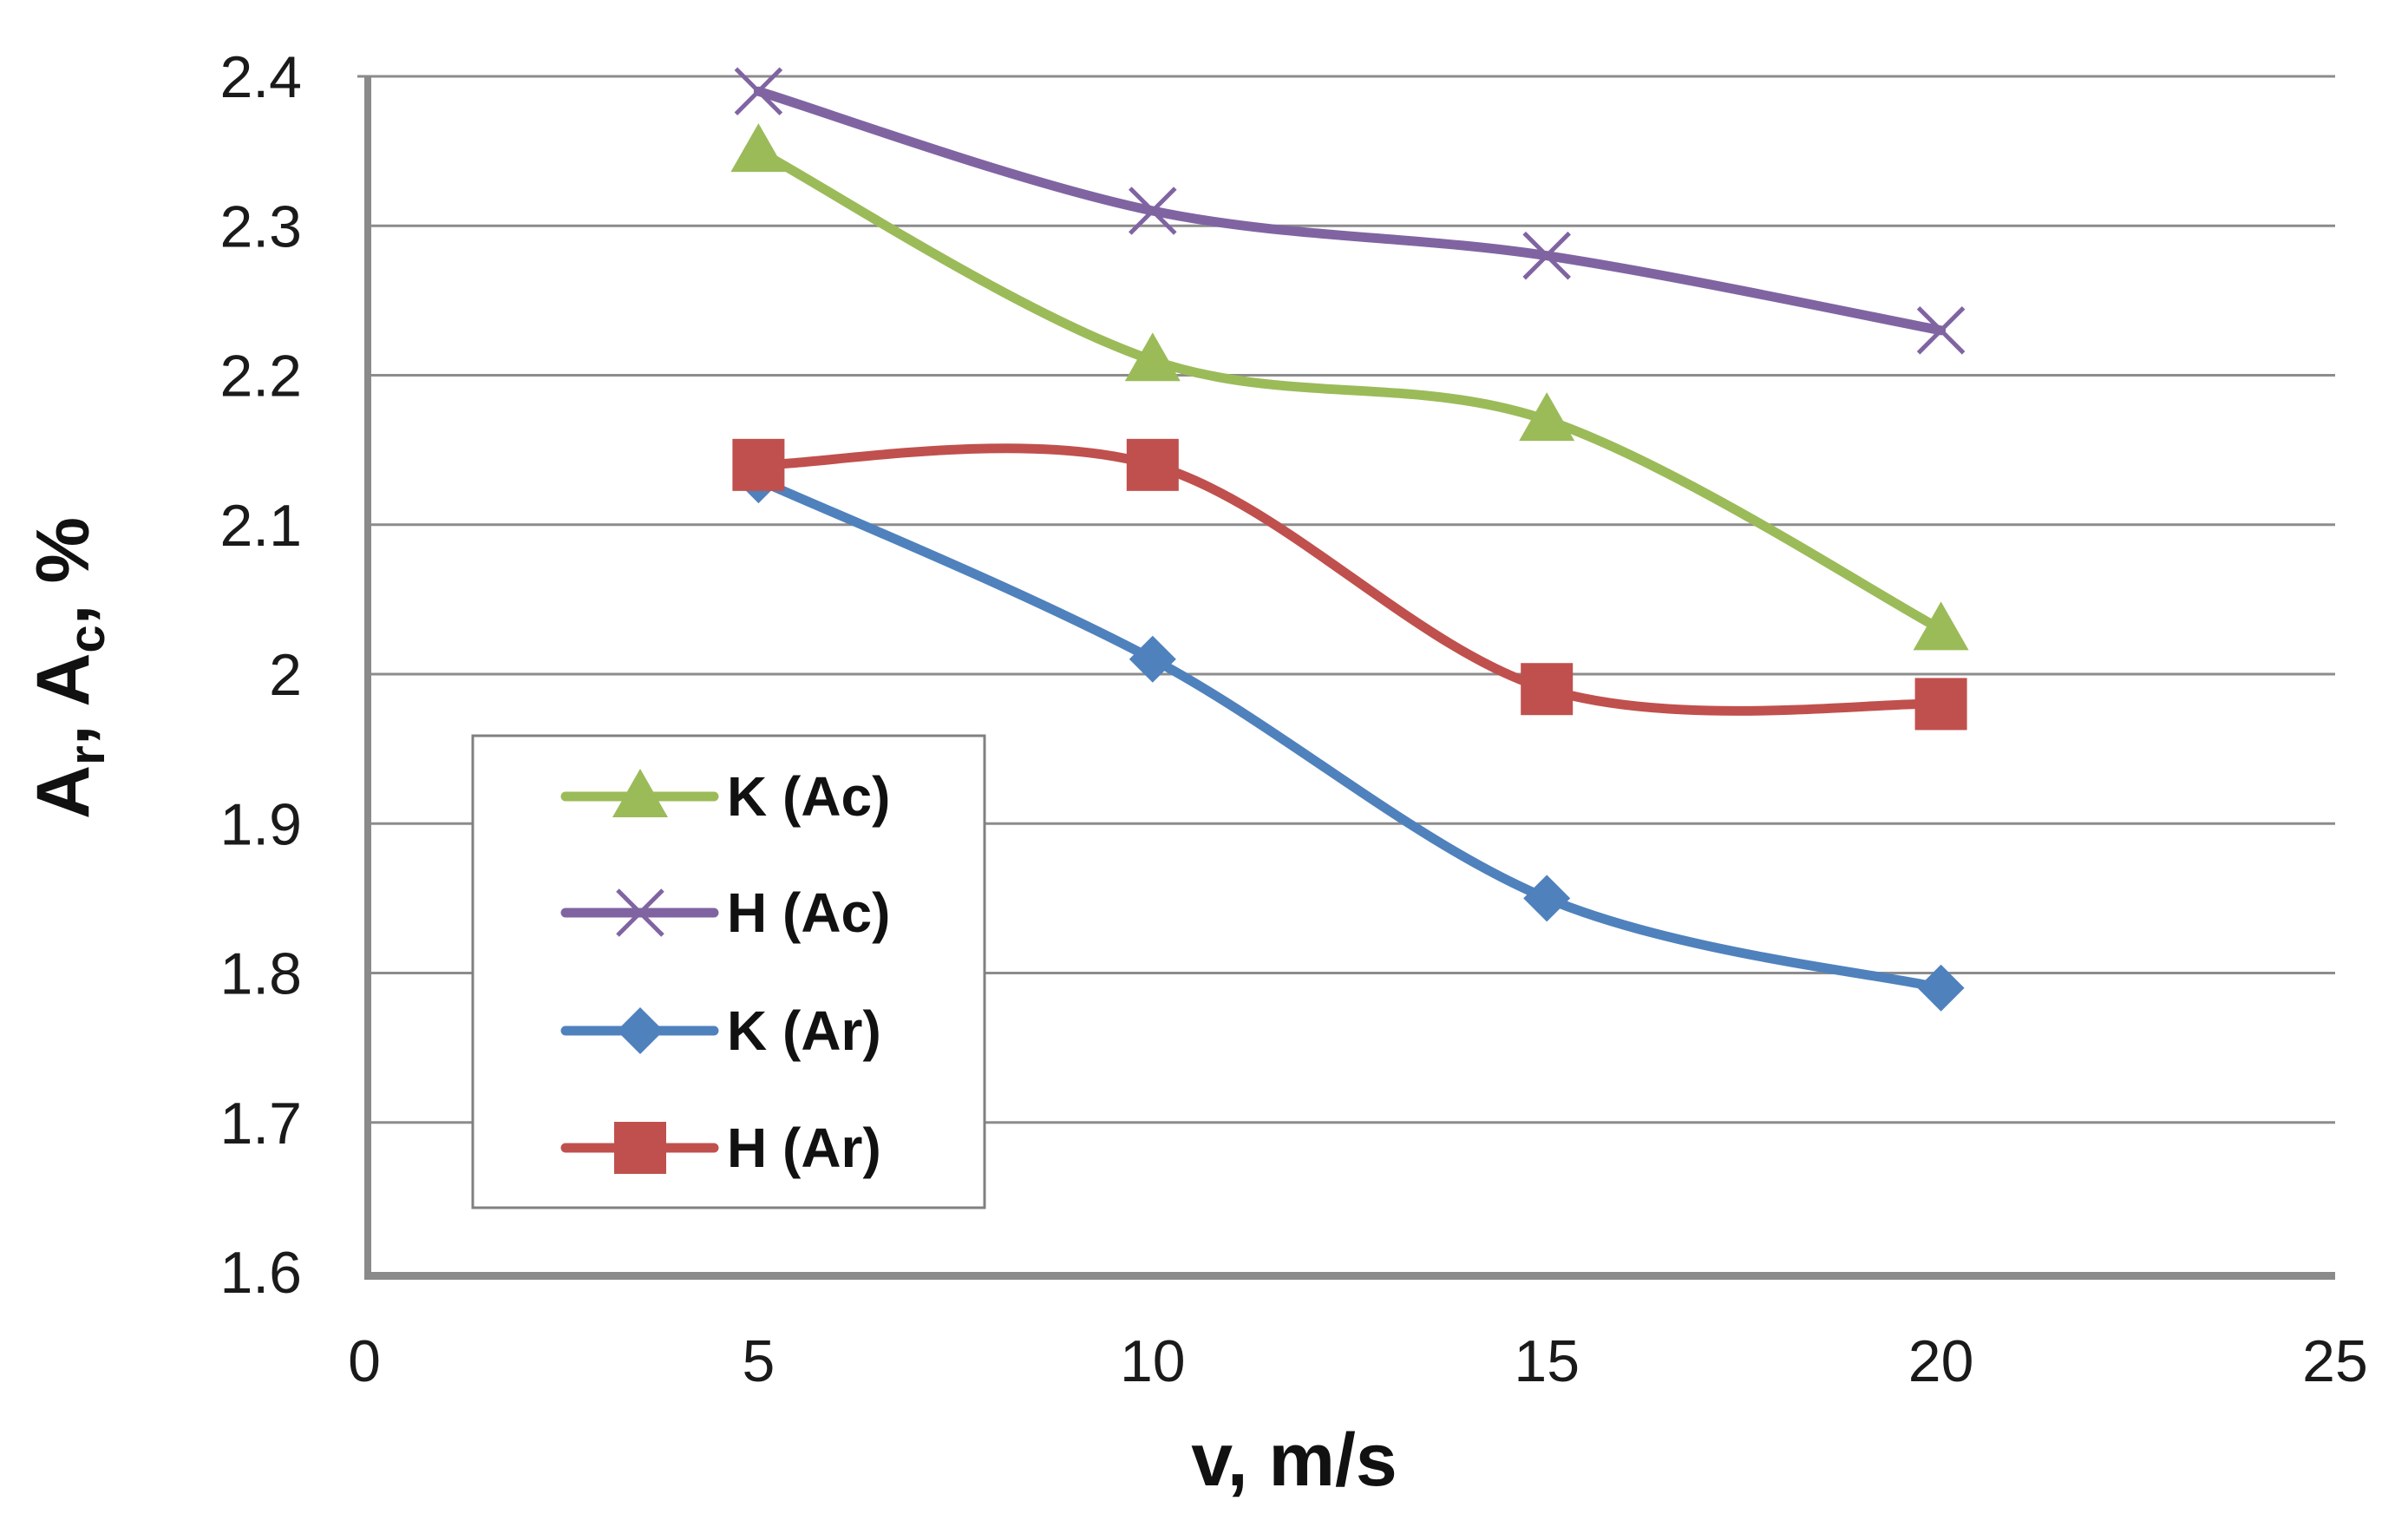 Image resolution: width=2408 pixels, height=1527 pixels. Describe the element at coordinates (367, 677) in the screenshot. I see `y-axis-line` at that location.